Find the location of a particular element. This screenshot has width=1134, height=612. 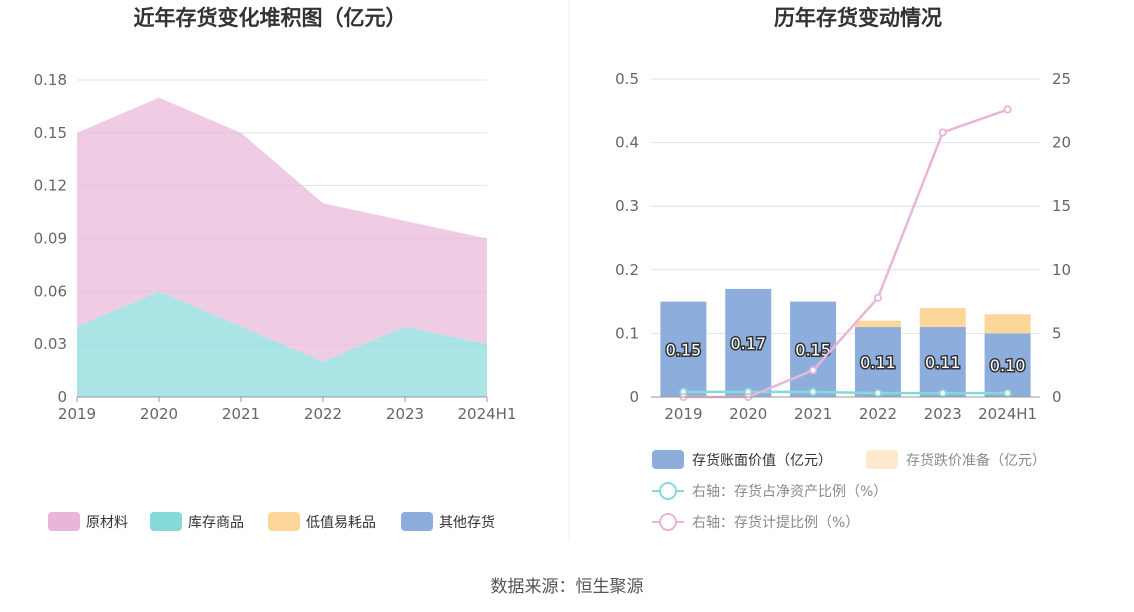

left-y-tick-label: 0.06 is located at coordinates (50, 291).